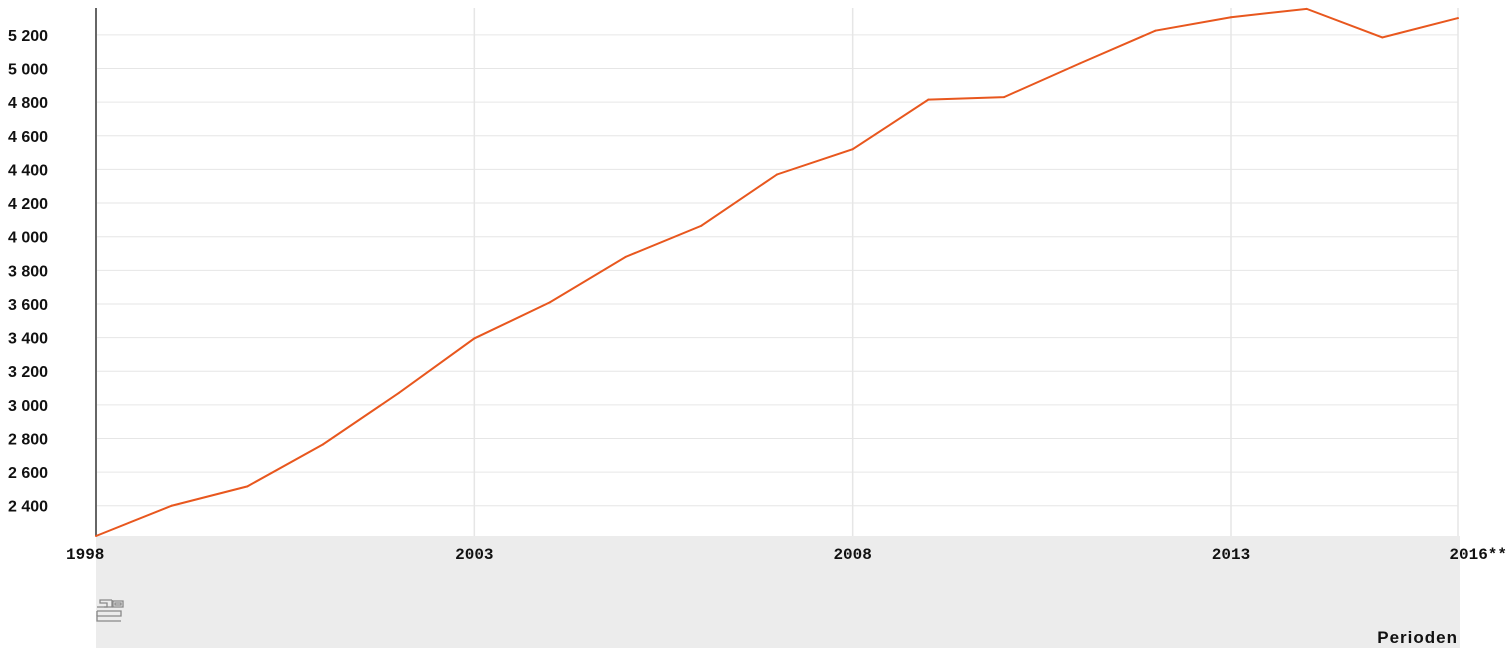  I want to click on y-tick-label: 3 200, so click(28, 372).